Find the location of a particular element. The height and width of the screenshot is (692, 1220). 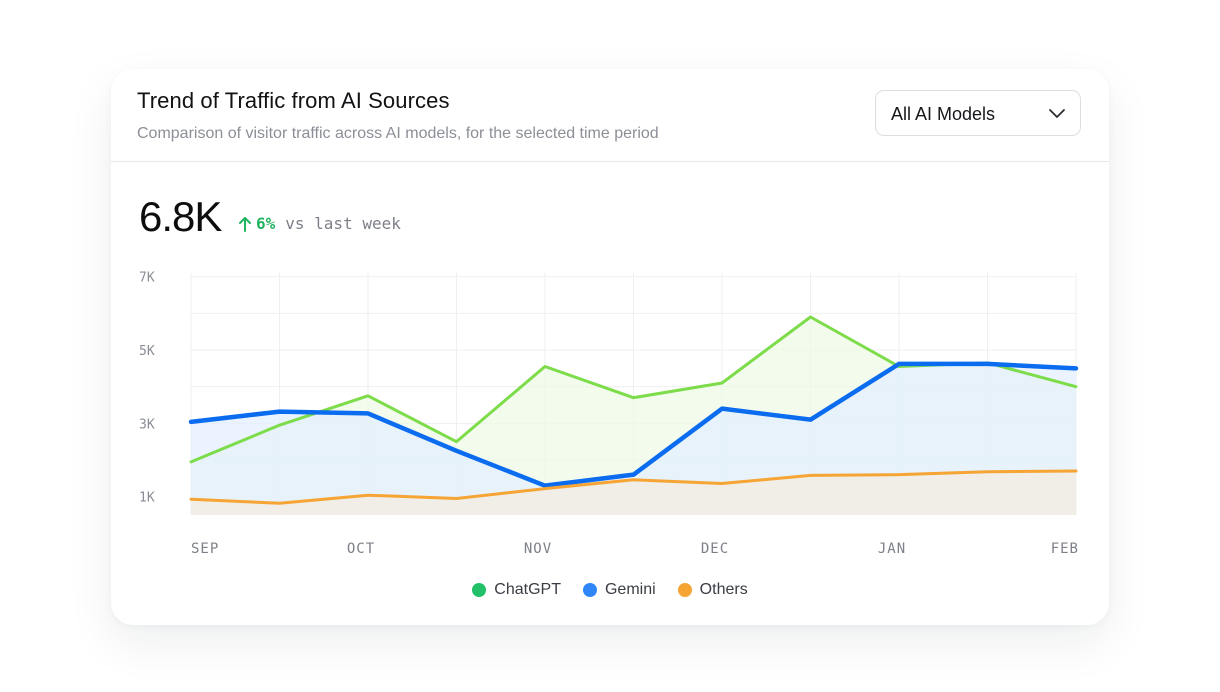

x-tick-label: FEB is located at coordinates (1065, 549).